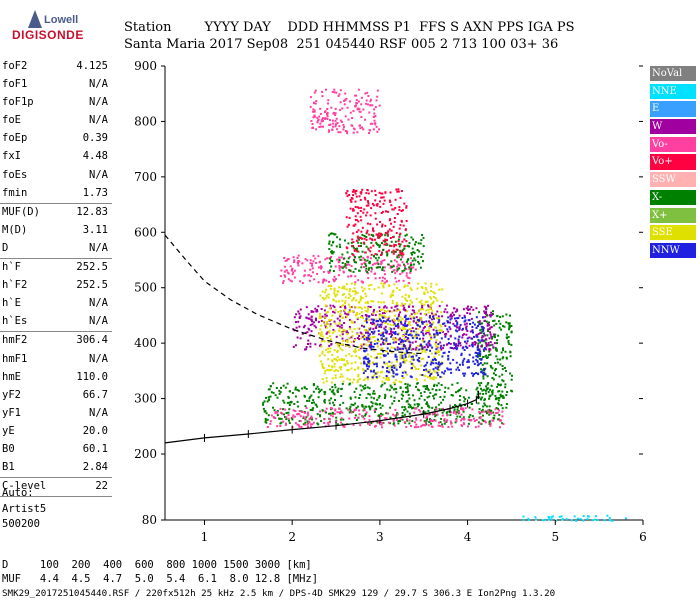 Image resolution: width=700 pixels, height=600 pixels. Describe the element at coordinates (145, 121) in the screenshot. I see `y-tick-label: 800` at that location.